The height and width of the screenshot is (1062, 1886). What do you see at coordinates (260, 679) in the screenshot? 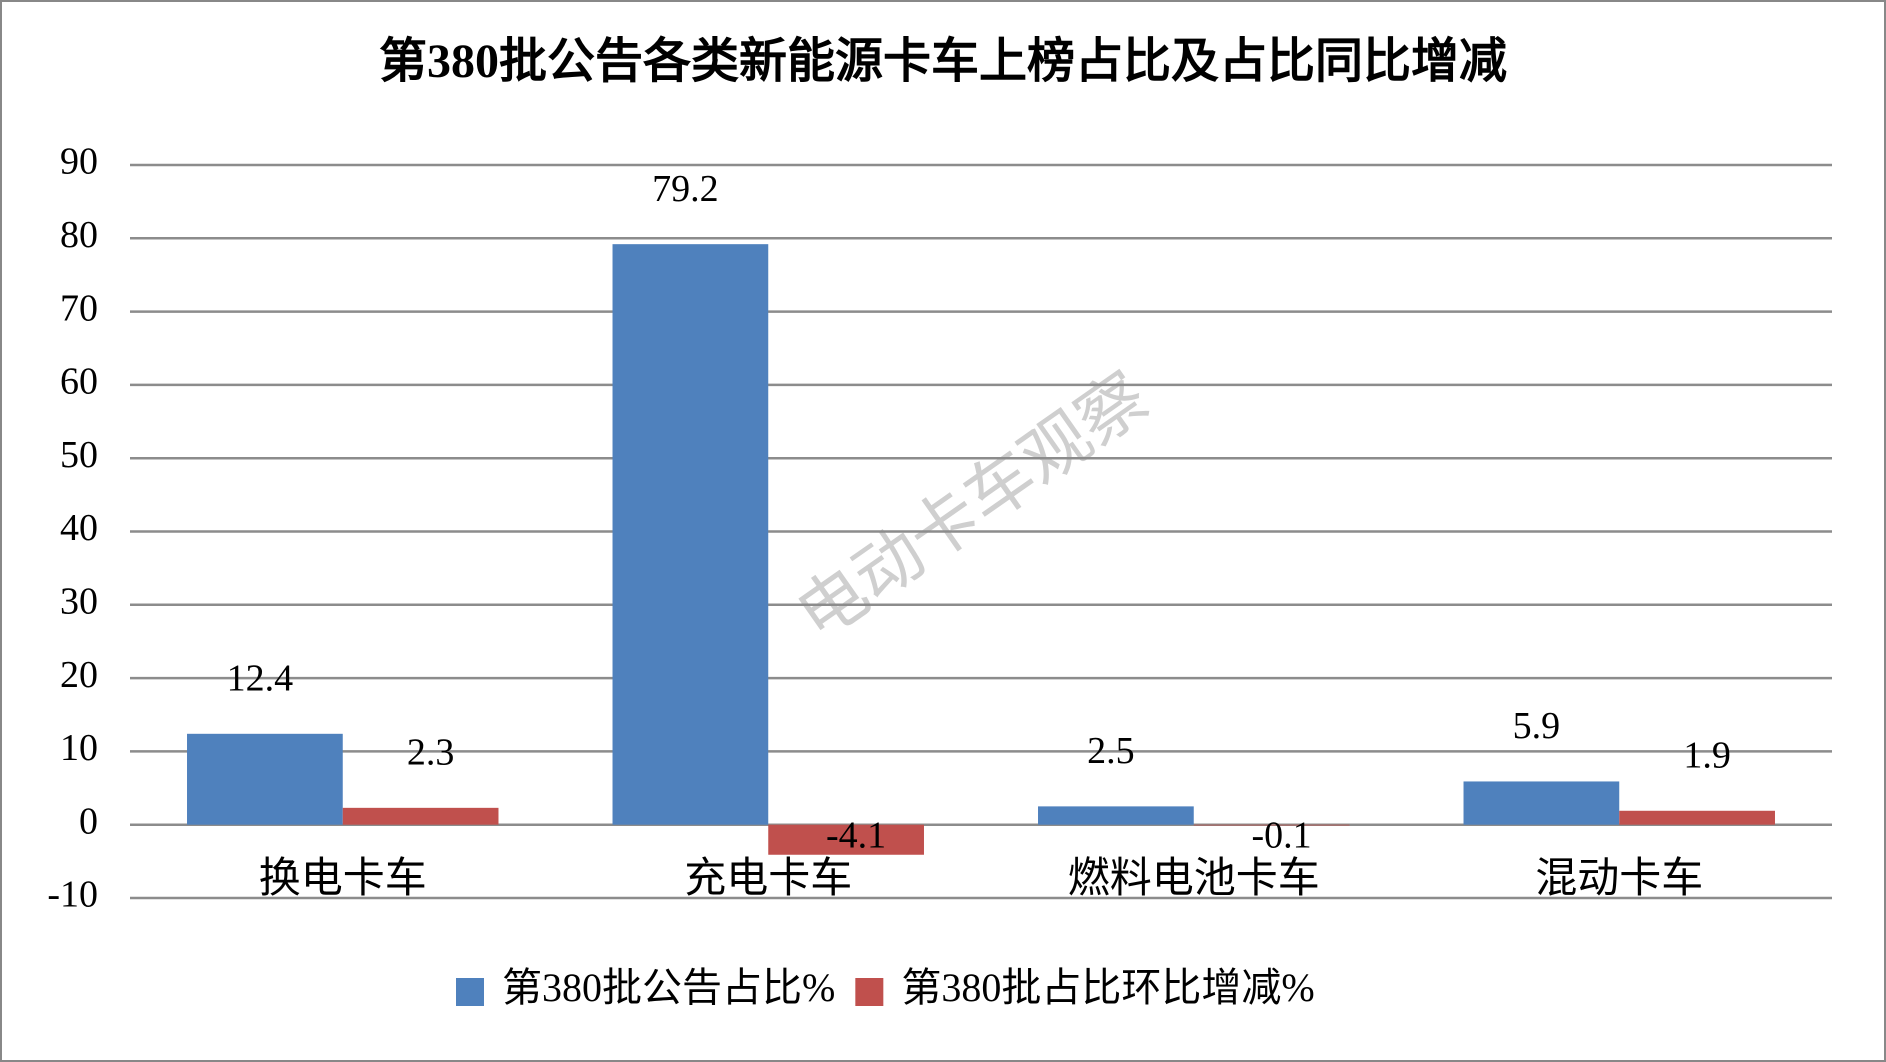
I see `value-label: 12.4` at bounding box center [260, 679].